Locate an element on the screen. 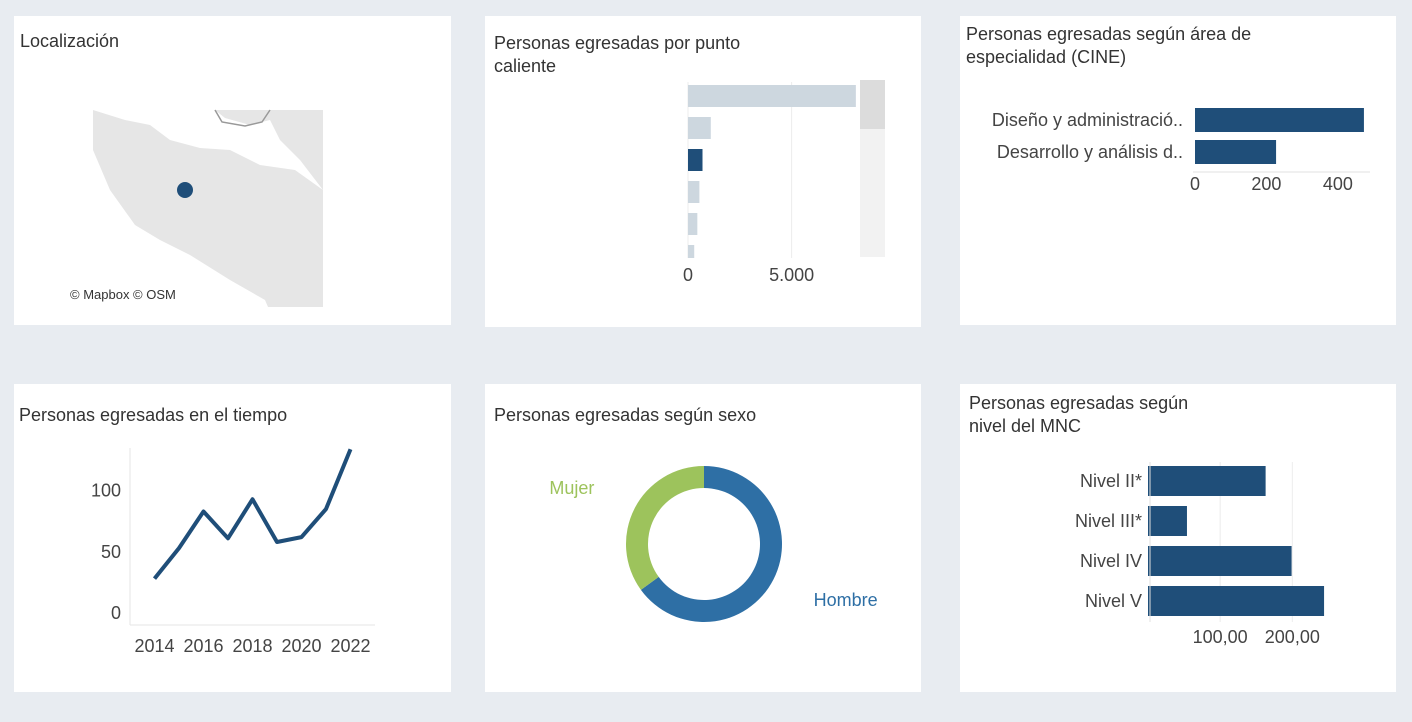 This screenshot has width=1412, height=722. chart-title-box: Personas egresadas por punto caliente is located at coordinates (617, 54).